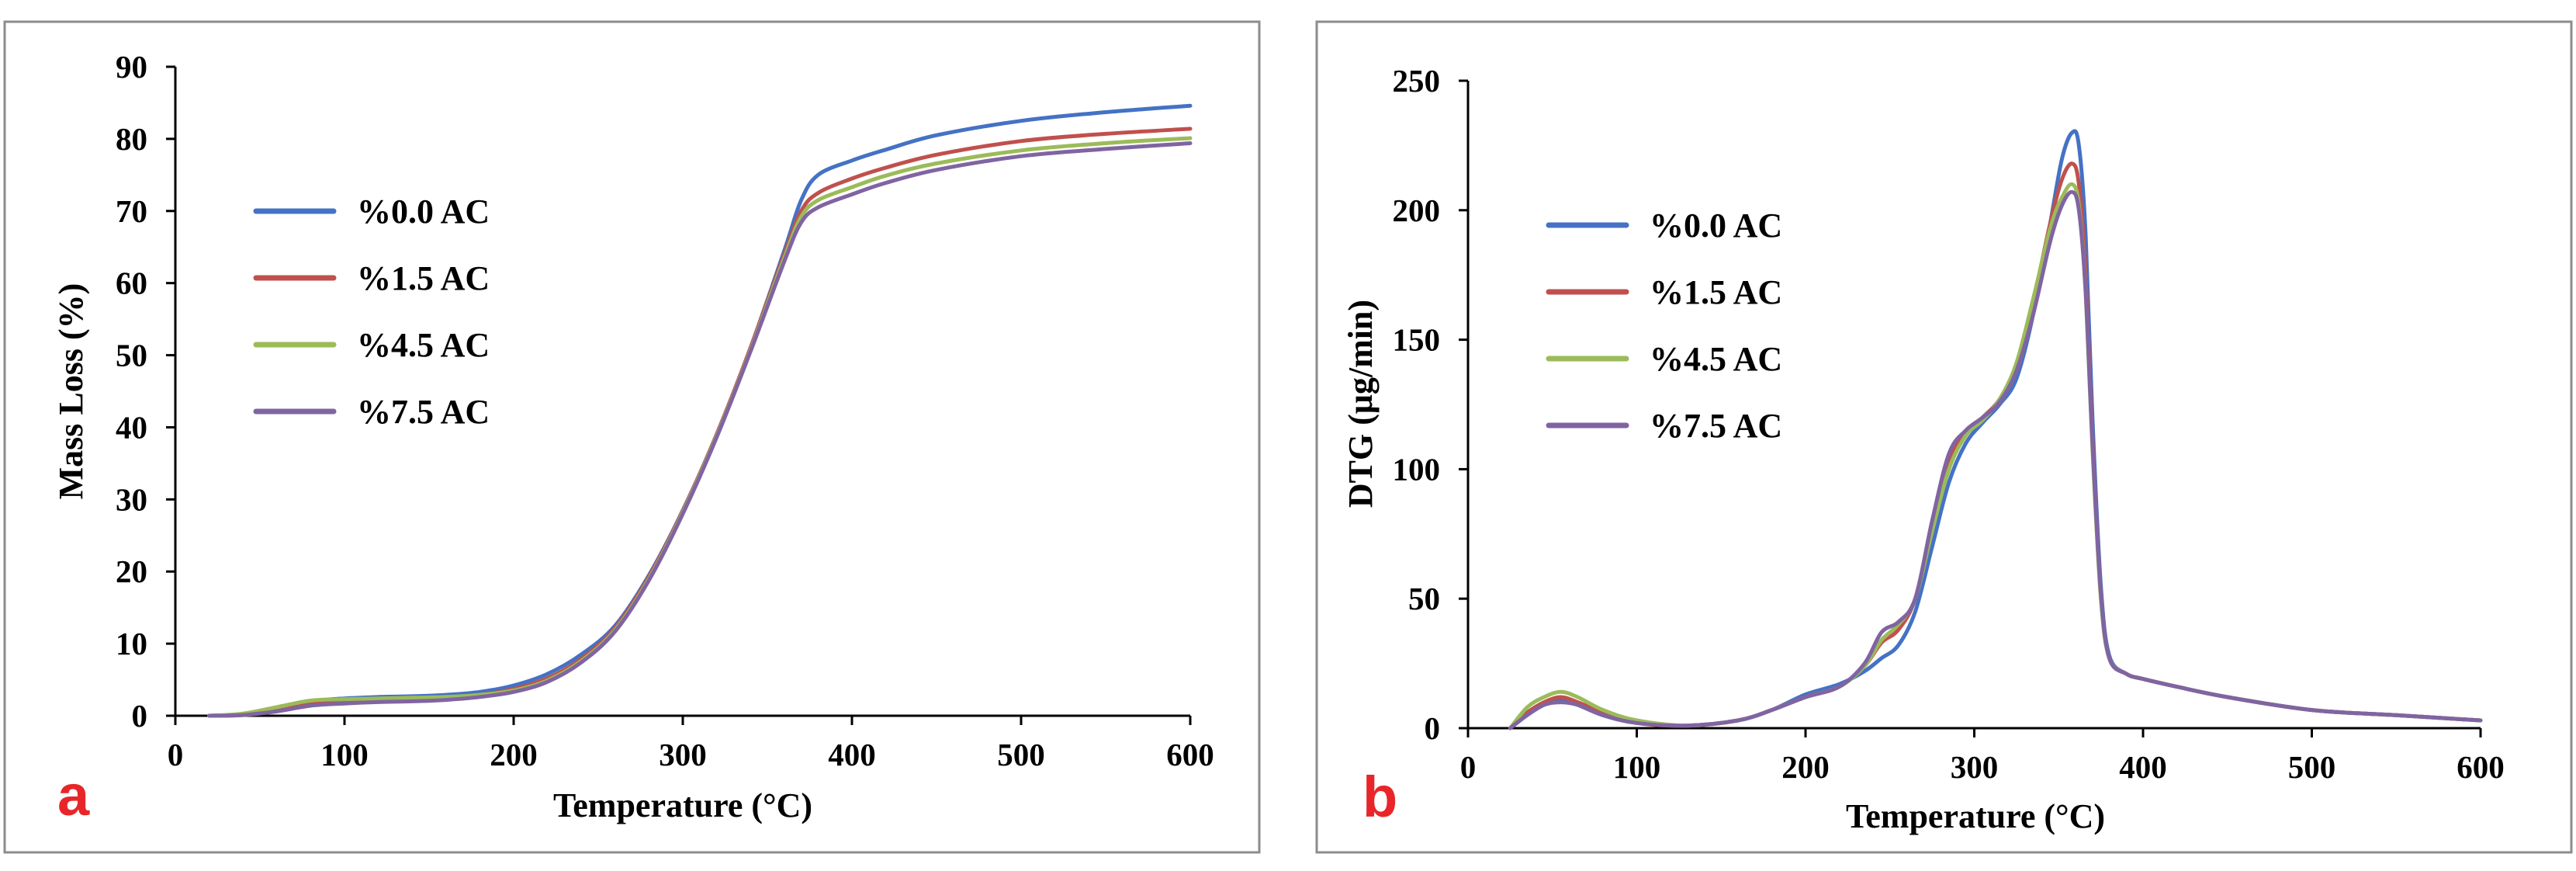  I want to click on y-axis-title: Mass Loss (%), so click(71, 391).